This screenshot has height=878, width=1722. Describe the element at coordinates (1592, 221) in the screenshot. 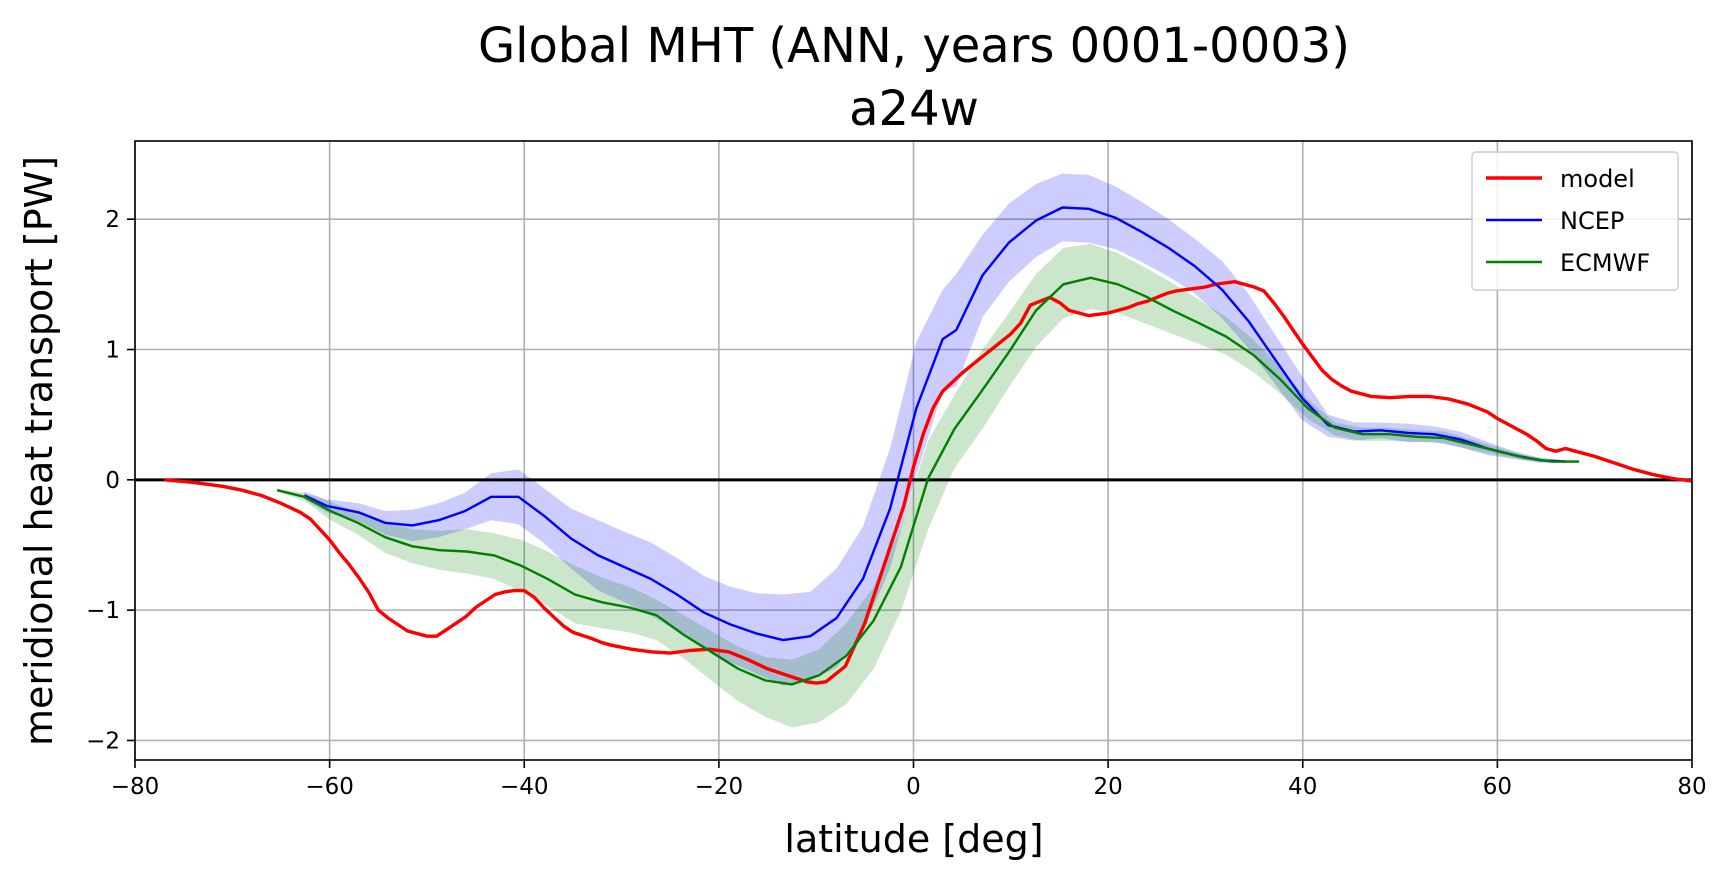

I see `legend-label-ncep: NCEP` at that location.